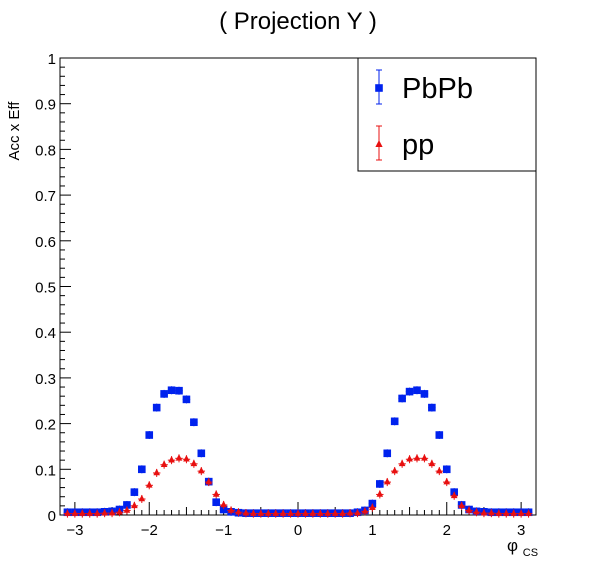  What do you see at coordinates (521, 530) in the screenshot?
I see `x-tick-label: 3` at bounding box center [521, 530].